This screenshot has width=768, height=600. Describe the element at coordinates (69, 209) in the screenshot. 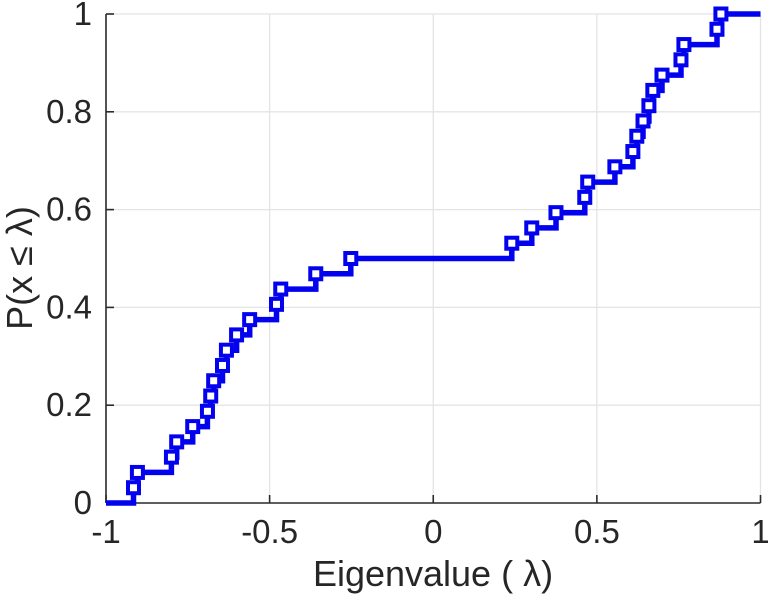

I see `y-tick-label: 0.6` at that location.